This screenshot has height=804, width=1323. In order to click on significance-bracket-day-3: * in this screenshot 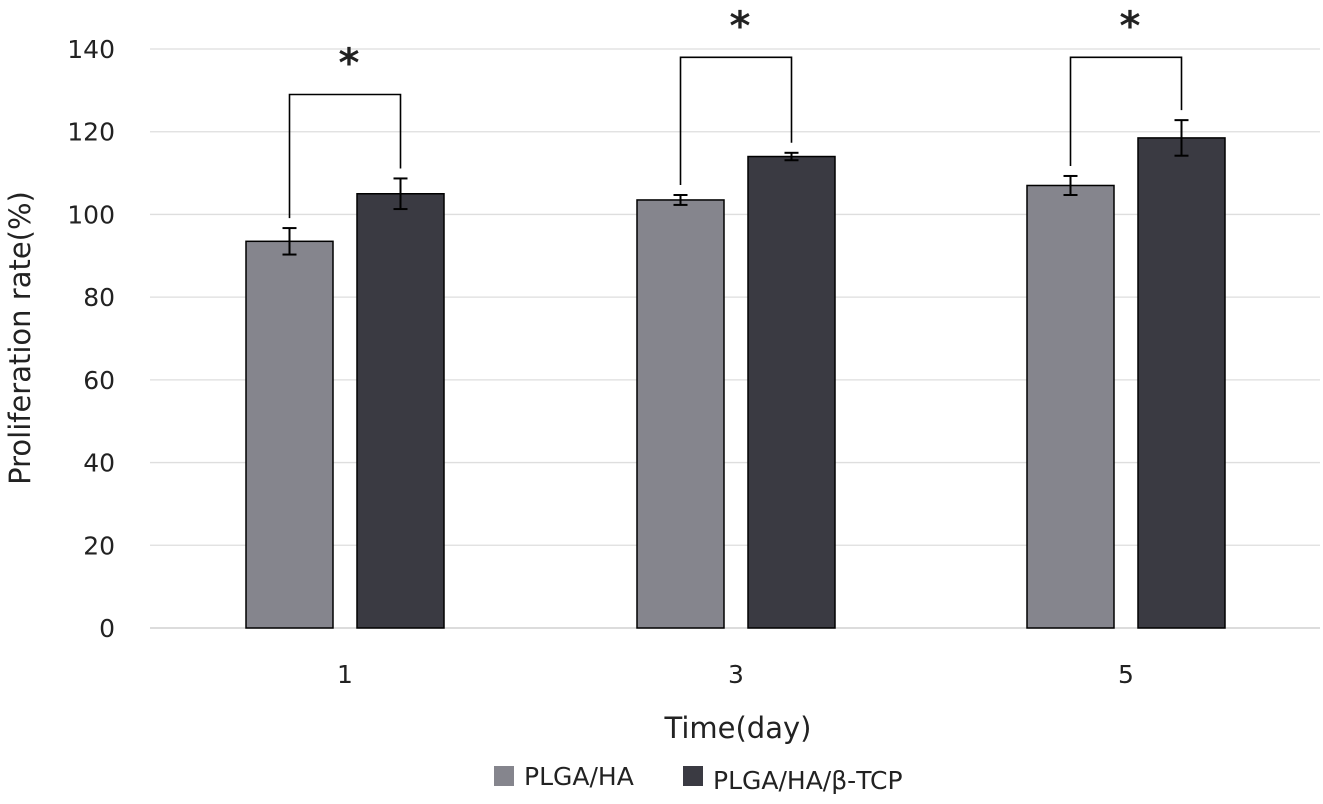, I will do `click(736, 94)`.